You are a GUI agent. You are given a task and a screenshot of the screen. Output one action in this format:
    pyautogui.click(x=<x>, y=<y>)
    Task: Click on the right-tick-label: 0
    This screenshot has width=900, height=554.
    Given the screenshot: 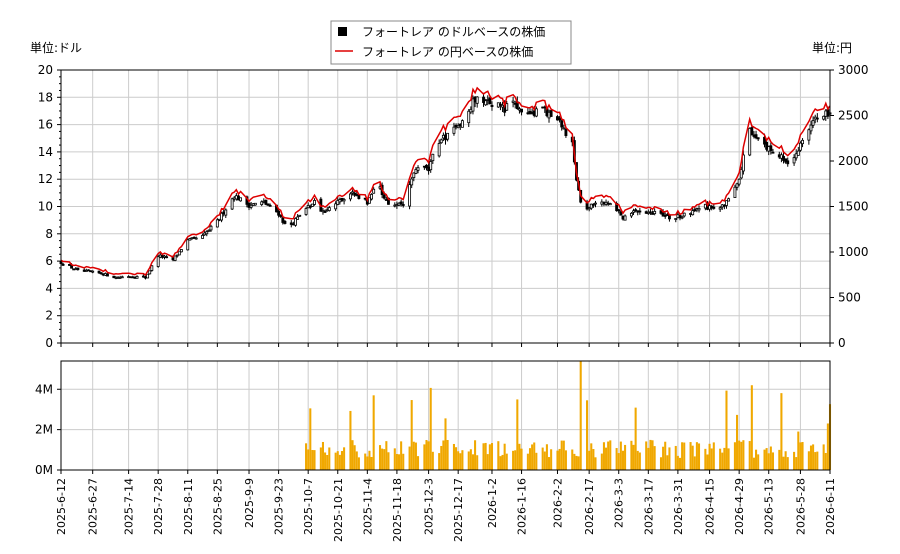 What is the action you would take?
    pyautogui.click(x=842, y=343)
    